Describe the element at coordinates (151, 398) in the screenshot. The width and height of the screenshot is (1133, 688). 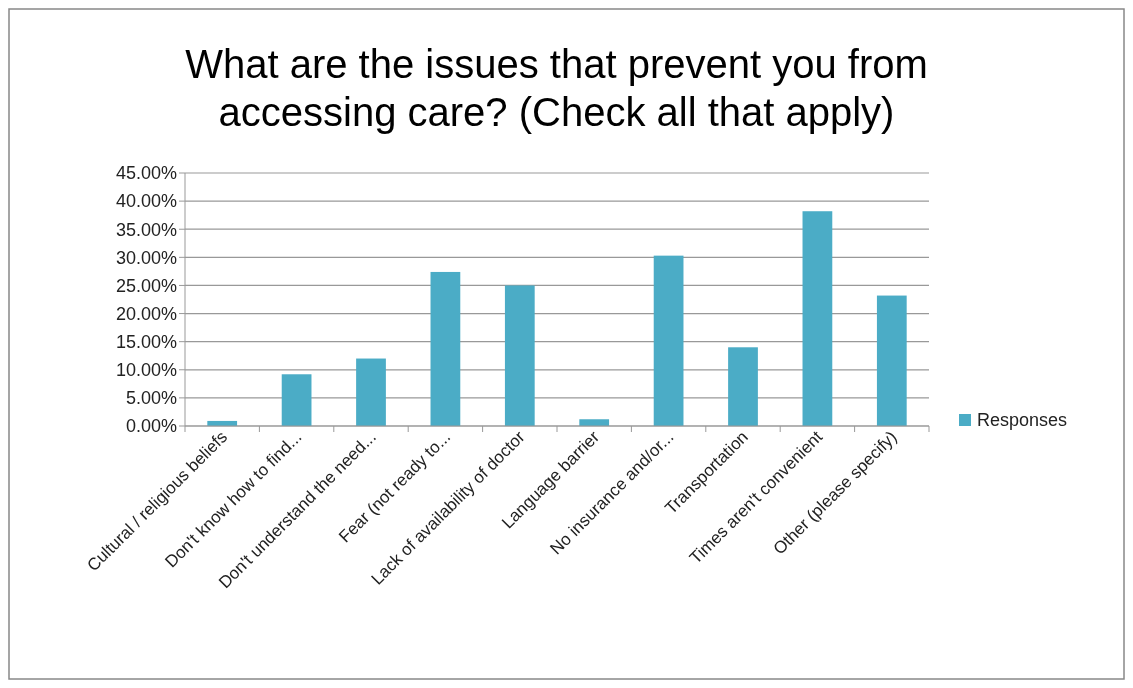
I see `y-tick-label: 5.00%` at that location.